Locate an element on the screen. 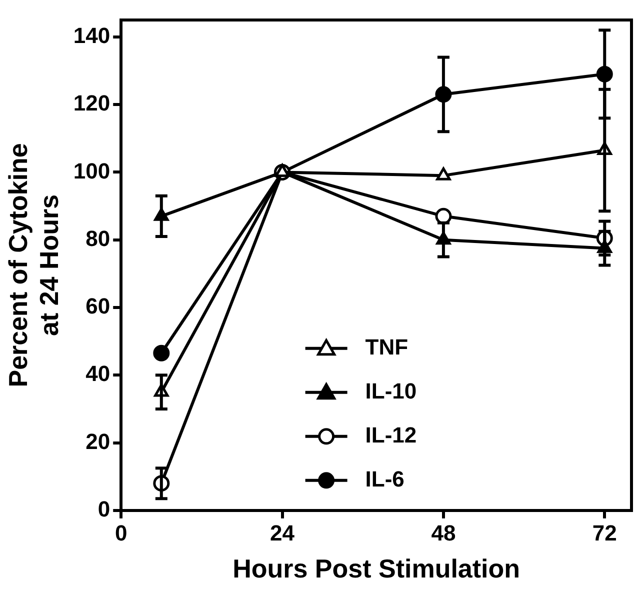 This screenshot has height=590, width=641. y-tick-label: 40 is located at coordinates (98, 373).